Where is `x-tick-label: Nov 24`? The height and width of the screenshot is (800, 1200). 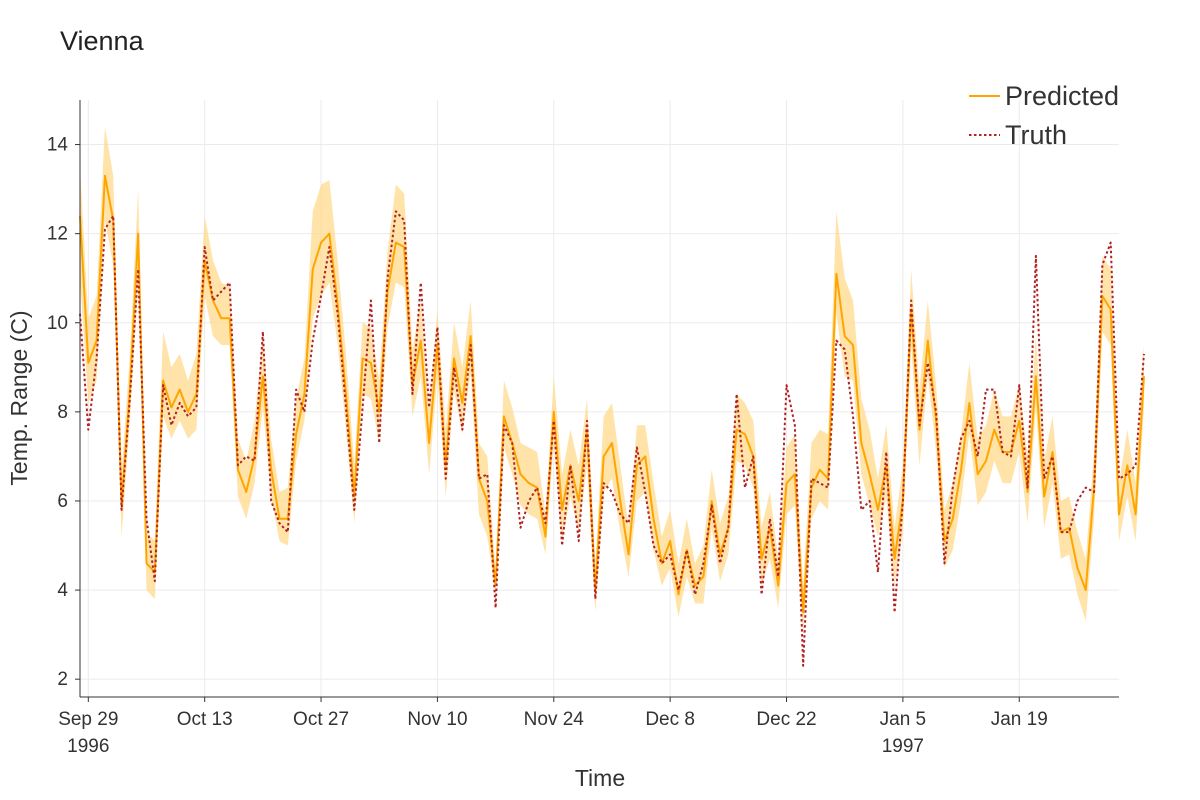 x-tick-label: Nov 24 is located at coordinates (554, 719).